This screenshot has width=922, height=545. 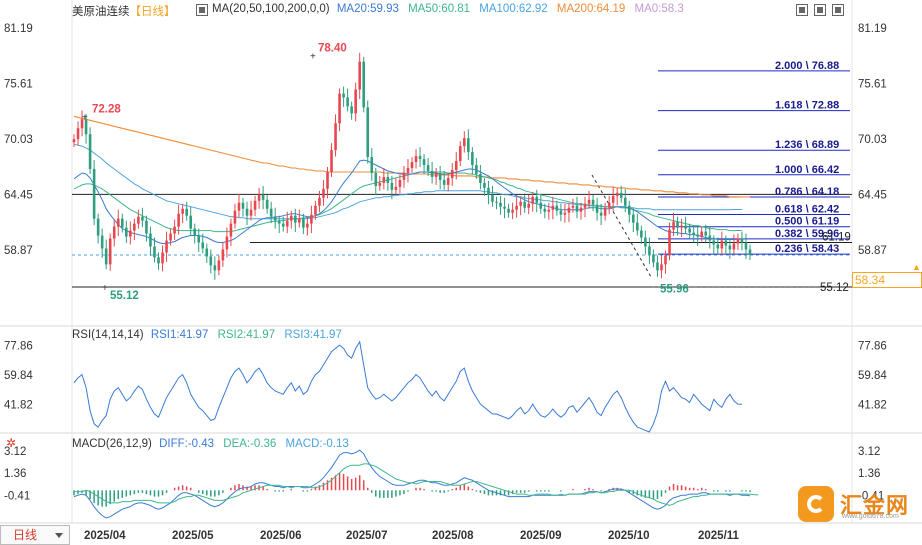 I want to click on fib-label-6: 0.500 \ 61.19, so click(x=807, y=222).